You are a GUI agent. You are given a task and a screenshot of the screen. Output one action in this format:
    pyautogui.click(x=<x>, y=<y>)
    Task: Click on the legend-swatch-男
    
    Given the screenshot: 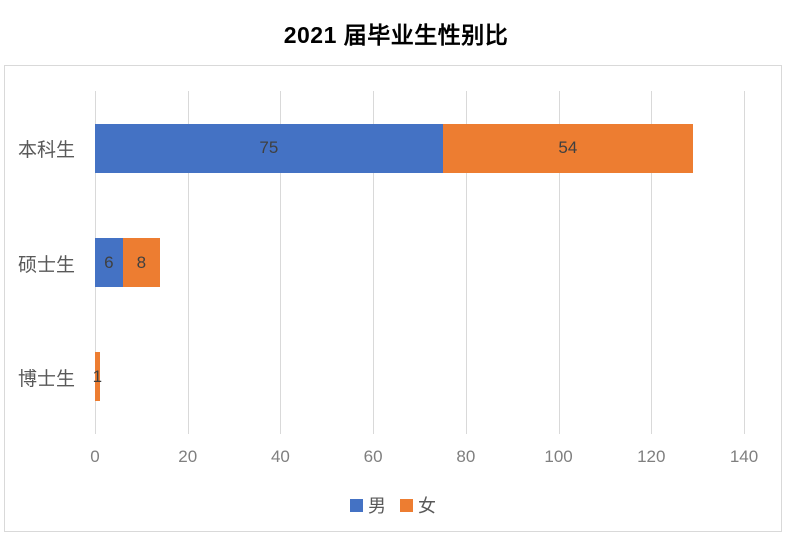 What is the action you would take?
    pyautogui.click(x=356, y=505)
    